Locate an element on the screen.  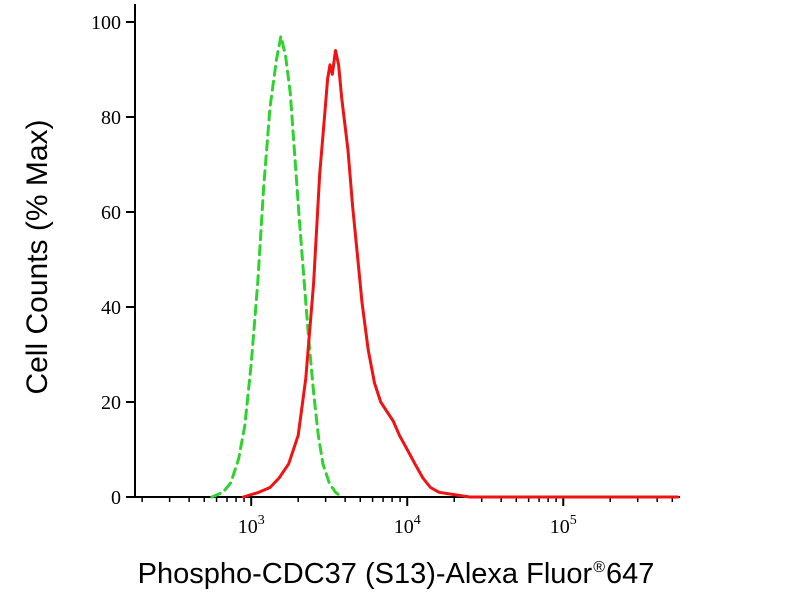
y-tick-label: 80 is located at coordinates (111, 118).